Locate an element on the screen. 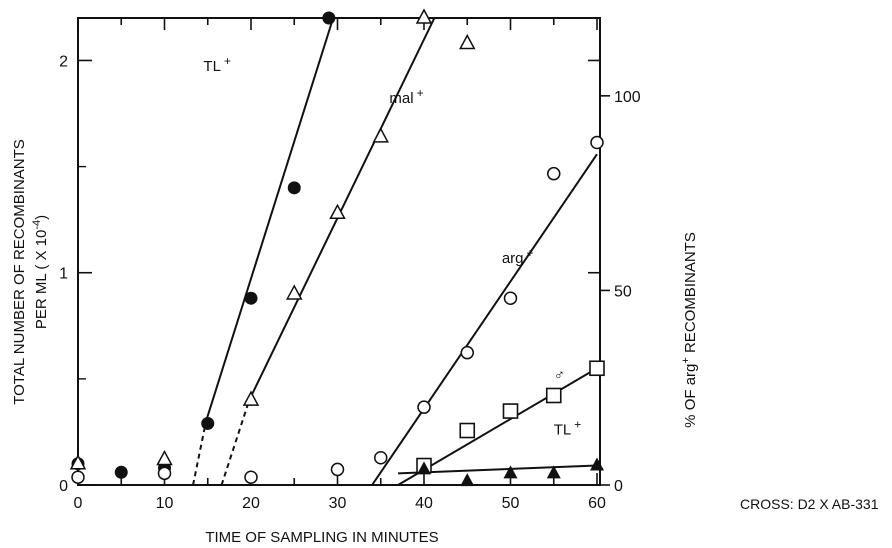  x-tick-label: 0 is located at coordinates (78, 503).